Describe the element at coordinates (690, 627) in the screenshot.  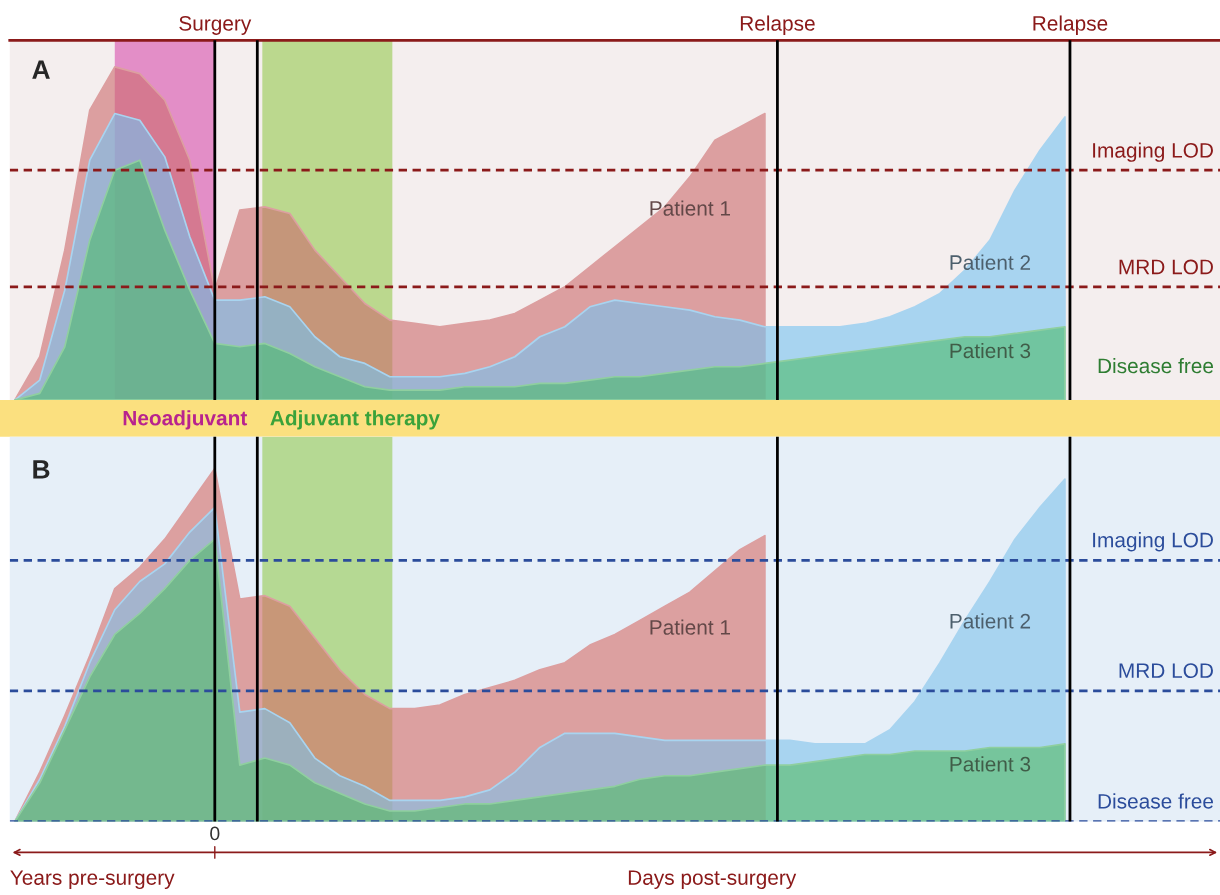
I see `series-label: Patient 1` at that location.